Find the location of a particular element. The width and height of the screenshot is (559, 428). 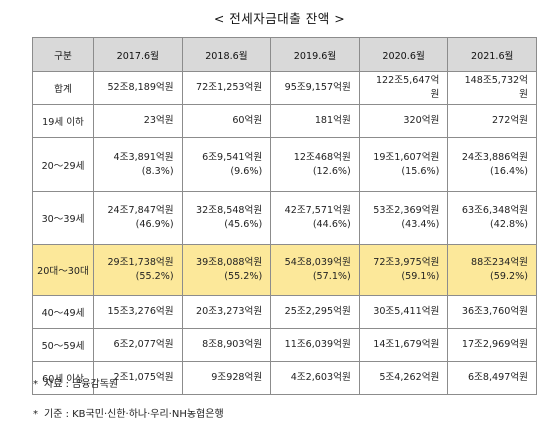

table-cell: 5조4,262억원 is located at coordinates (403, 378).